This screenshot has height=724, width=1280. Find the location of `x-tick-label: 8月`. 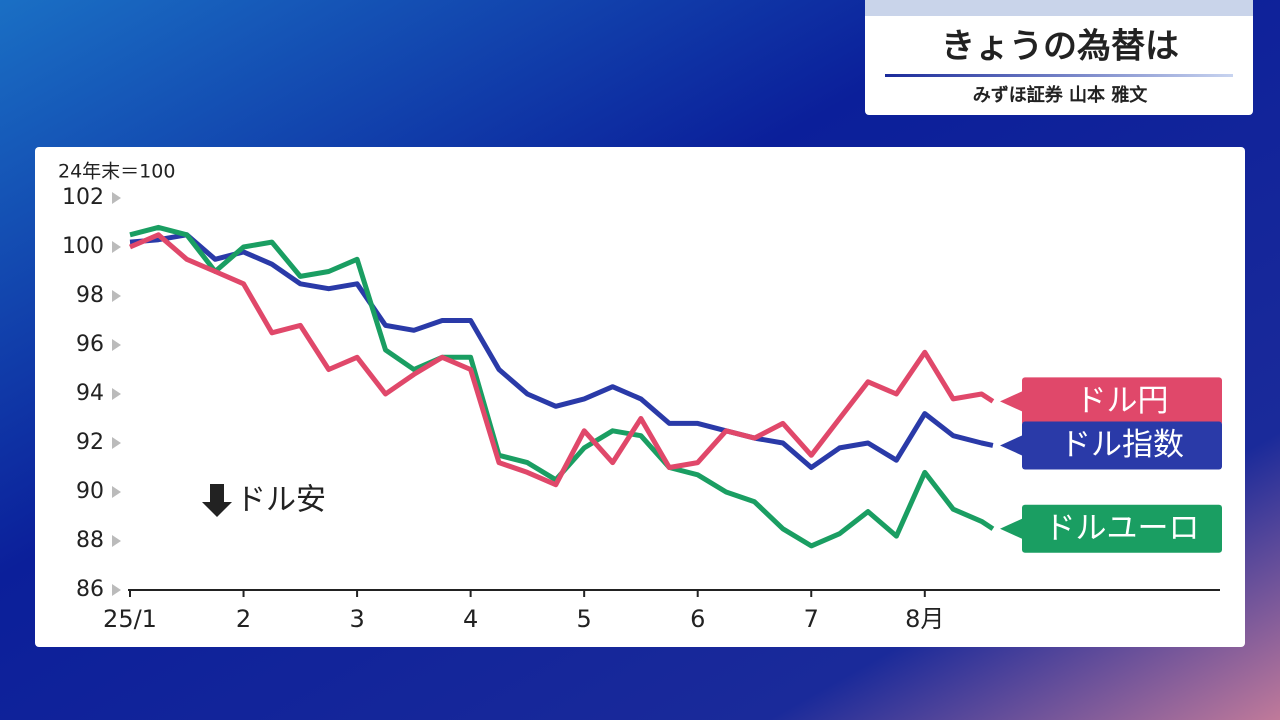

x-tick-label: 8月 is located at coordinates (924, 619).